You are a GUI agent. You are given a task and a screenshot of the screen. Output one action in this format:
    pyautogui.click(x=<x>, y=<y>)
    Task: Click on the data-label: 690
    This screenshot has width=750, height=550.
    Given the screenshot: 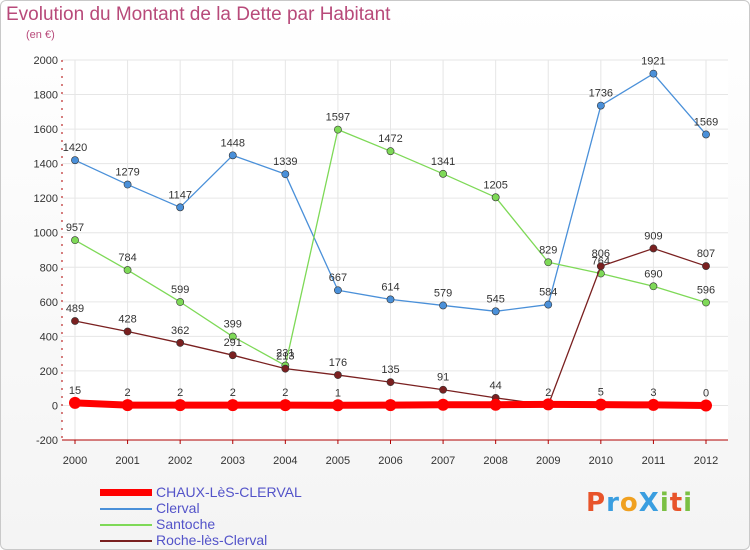 What is the action you would take?
    pyautogui.click(x=653, y=274)
    